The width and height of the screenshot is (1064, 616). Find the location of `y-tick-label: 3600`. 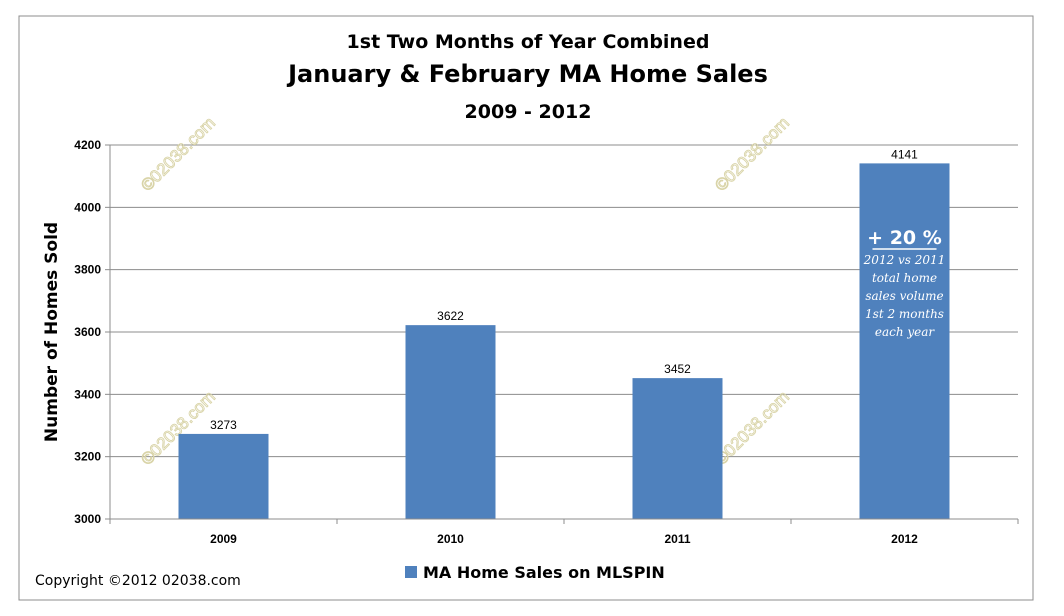

y-tick-label: 3600 is located at coordinates (87, 332).